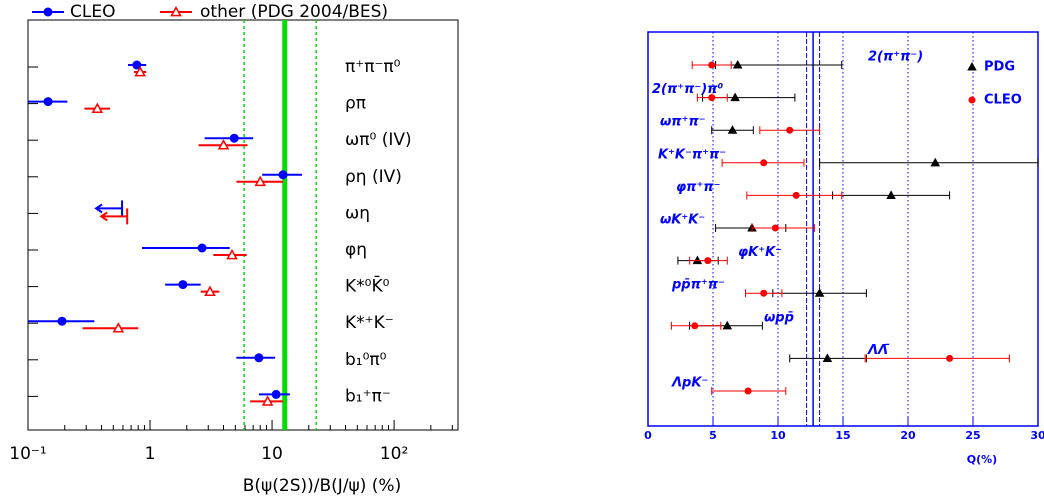 Image resolution: width=1044 pixels, height=502 pixels. I want to click on category-label: ΛΛ̄, so click(878, 350).